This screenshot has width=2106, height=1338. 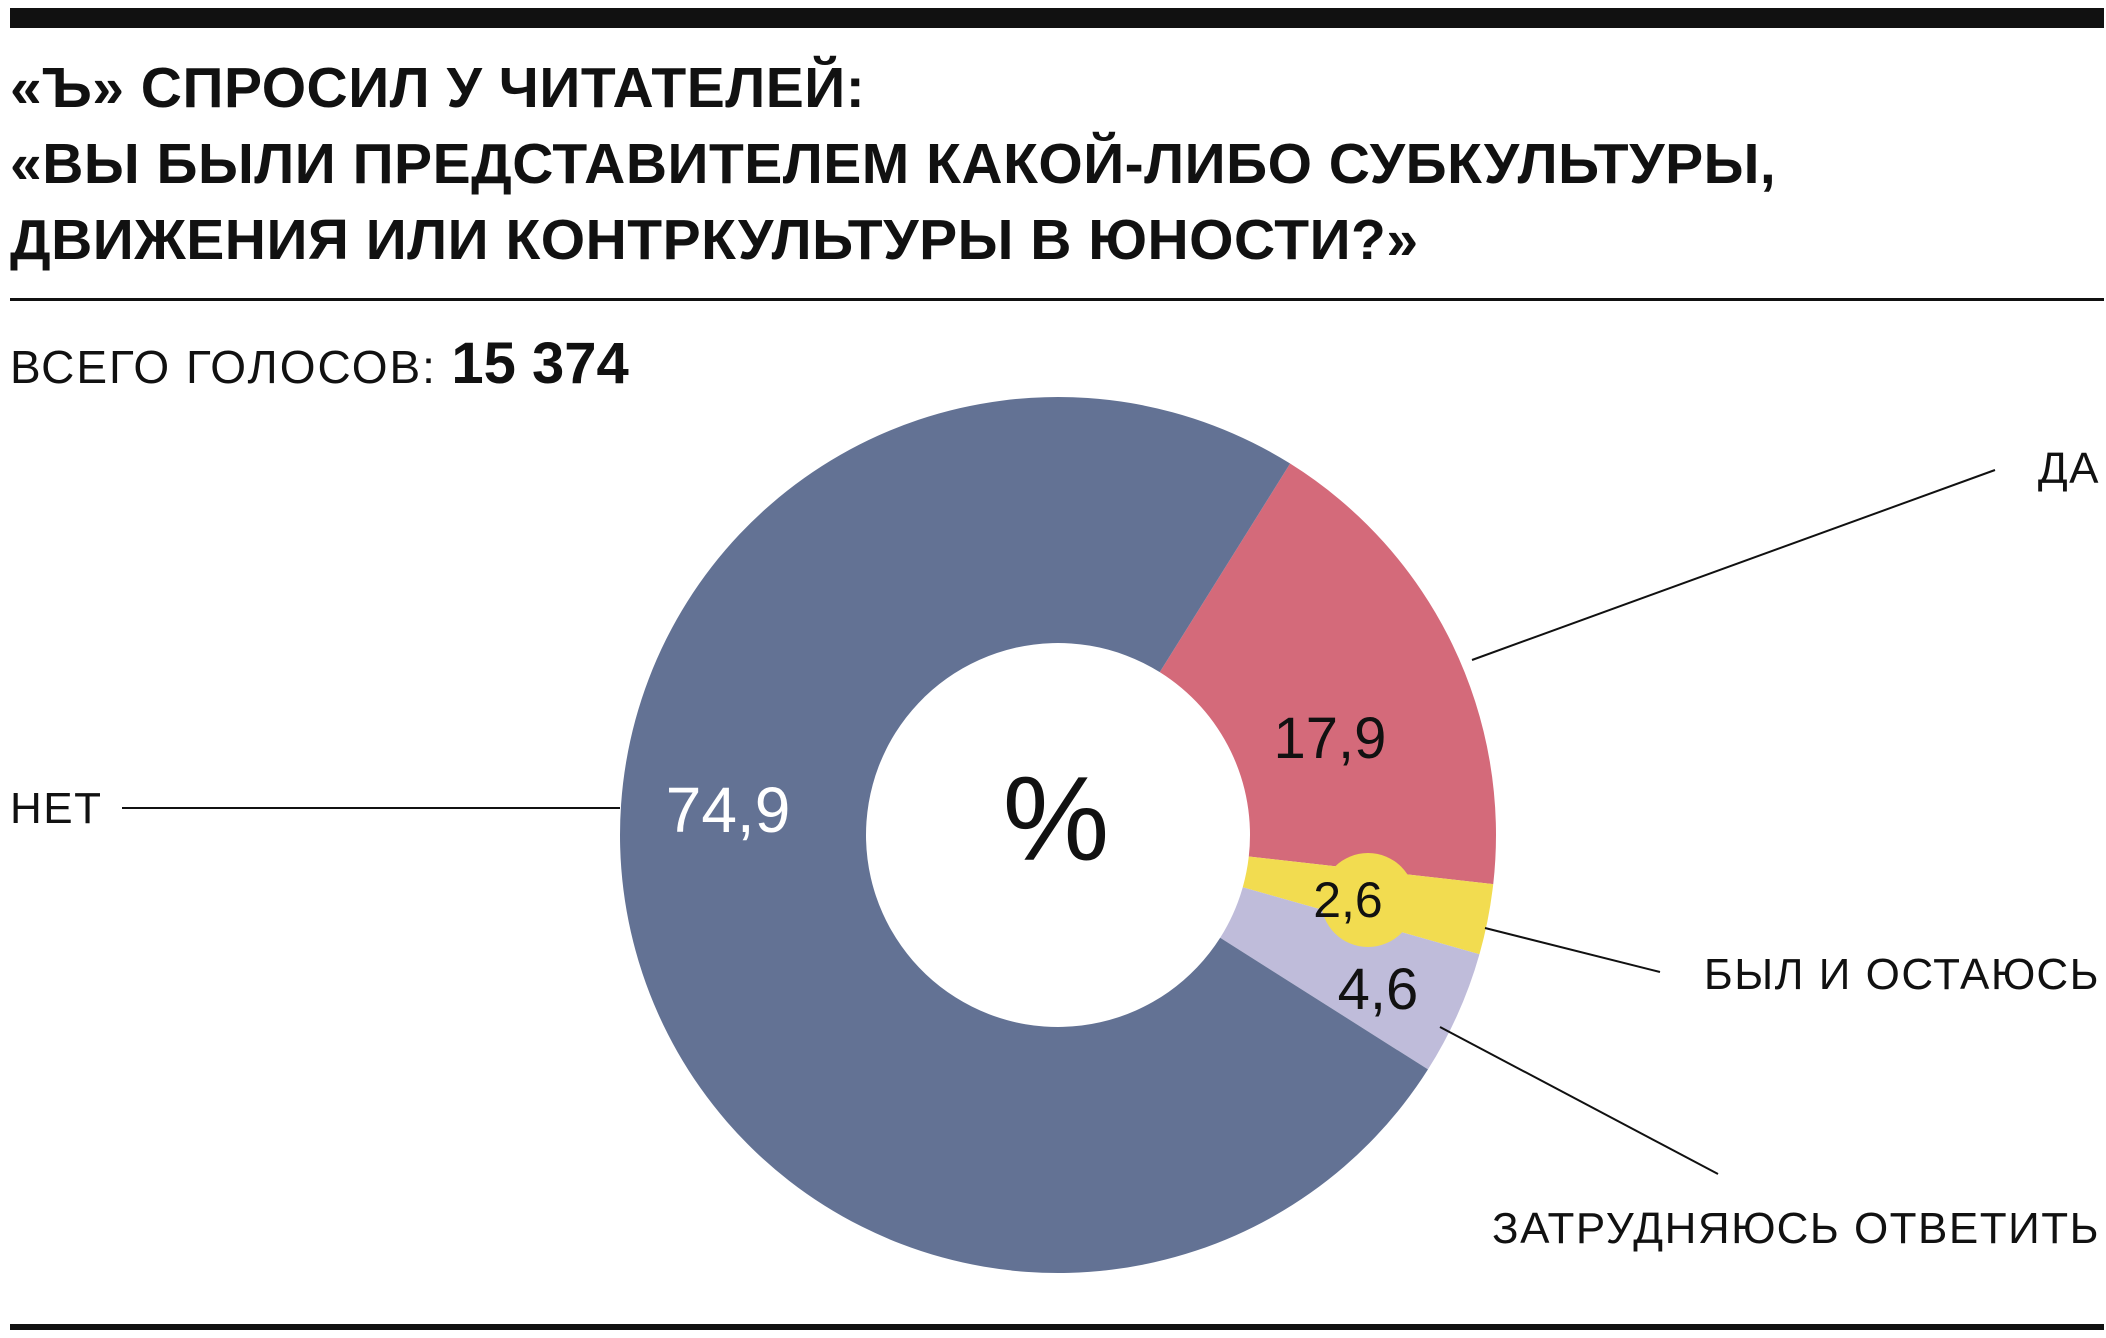 I want to click on total-votes: ВСЕГО ГОЛОСОВ: 15 374, so click(x=319, y=363).